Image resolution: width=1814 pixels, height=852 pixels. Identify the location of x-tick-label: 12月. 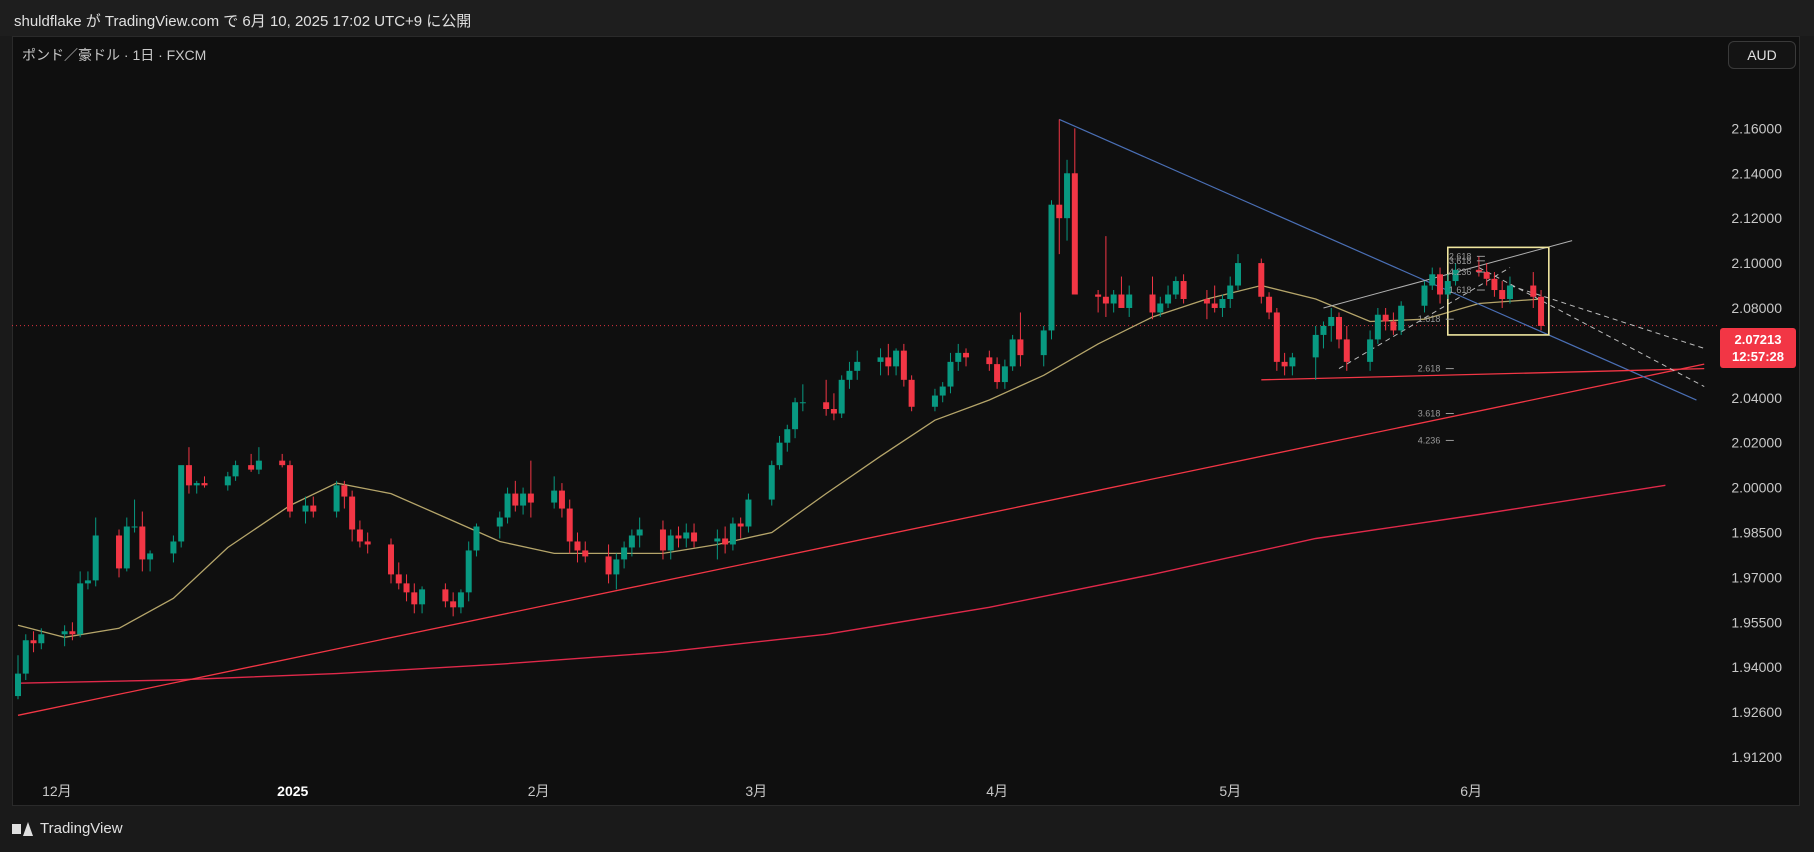
(57, 791).